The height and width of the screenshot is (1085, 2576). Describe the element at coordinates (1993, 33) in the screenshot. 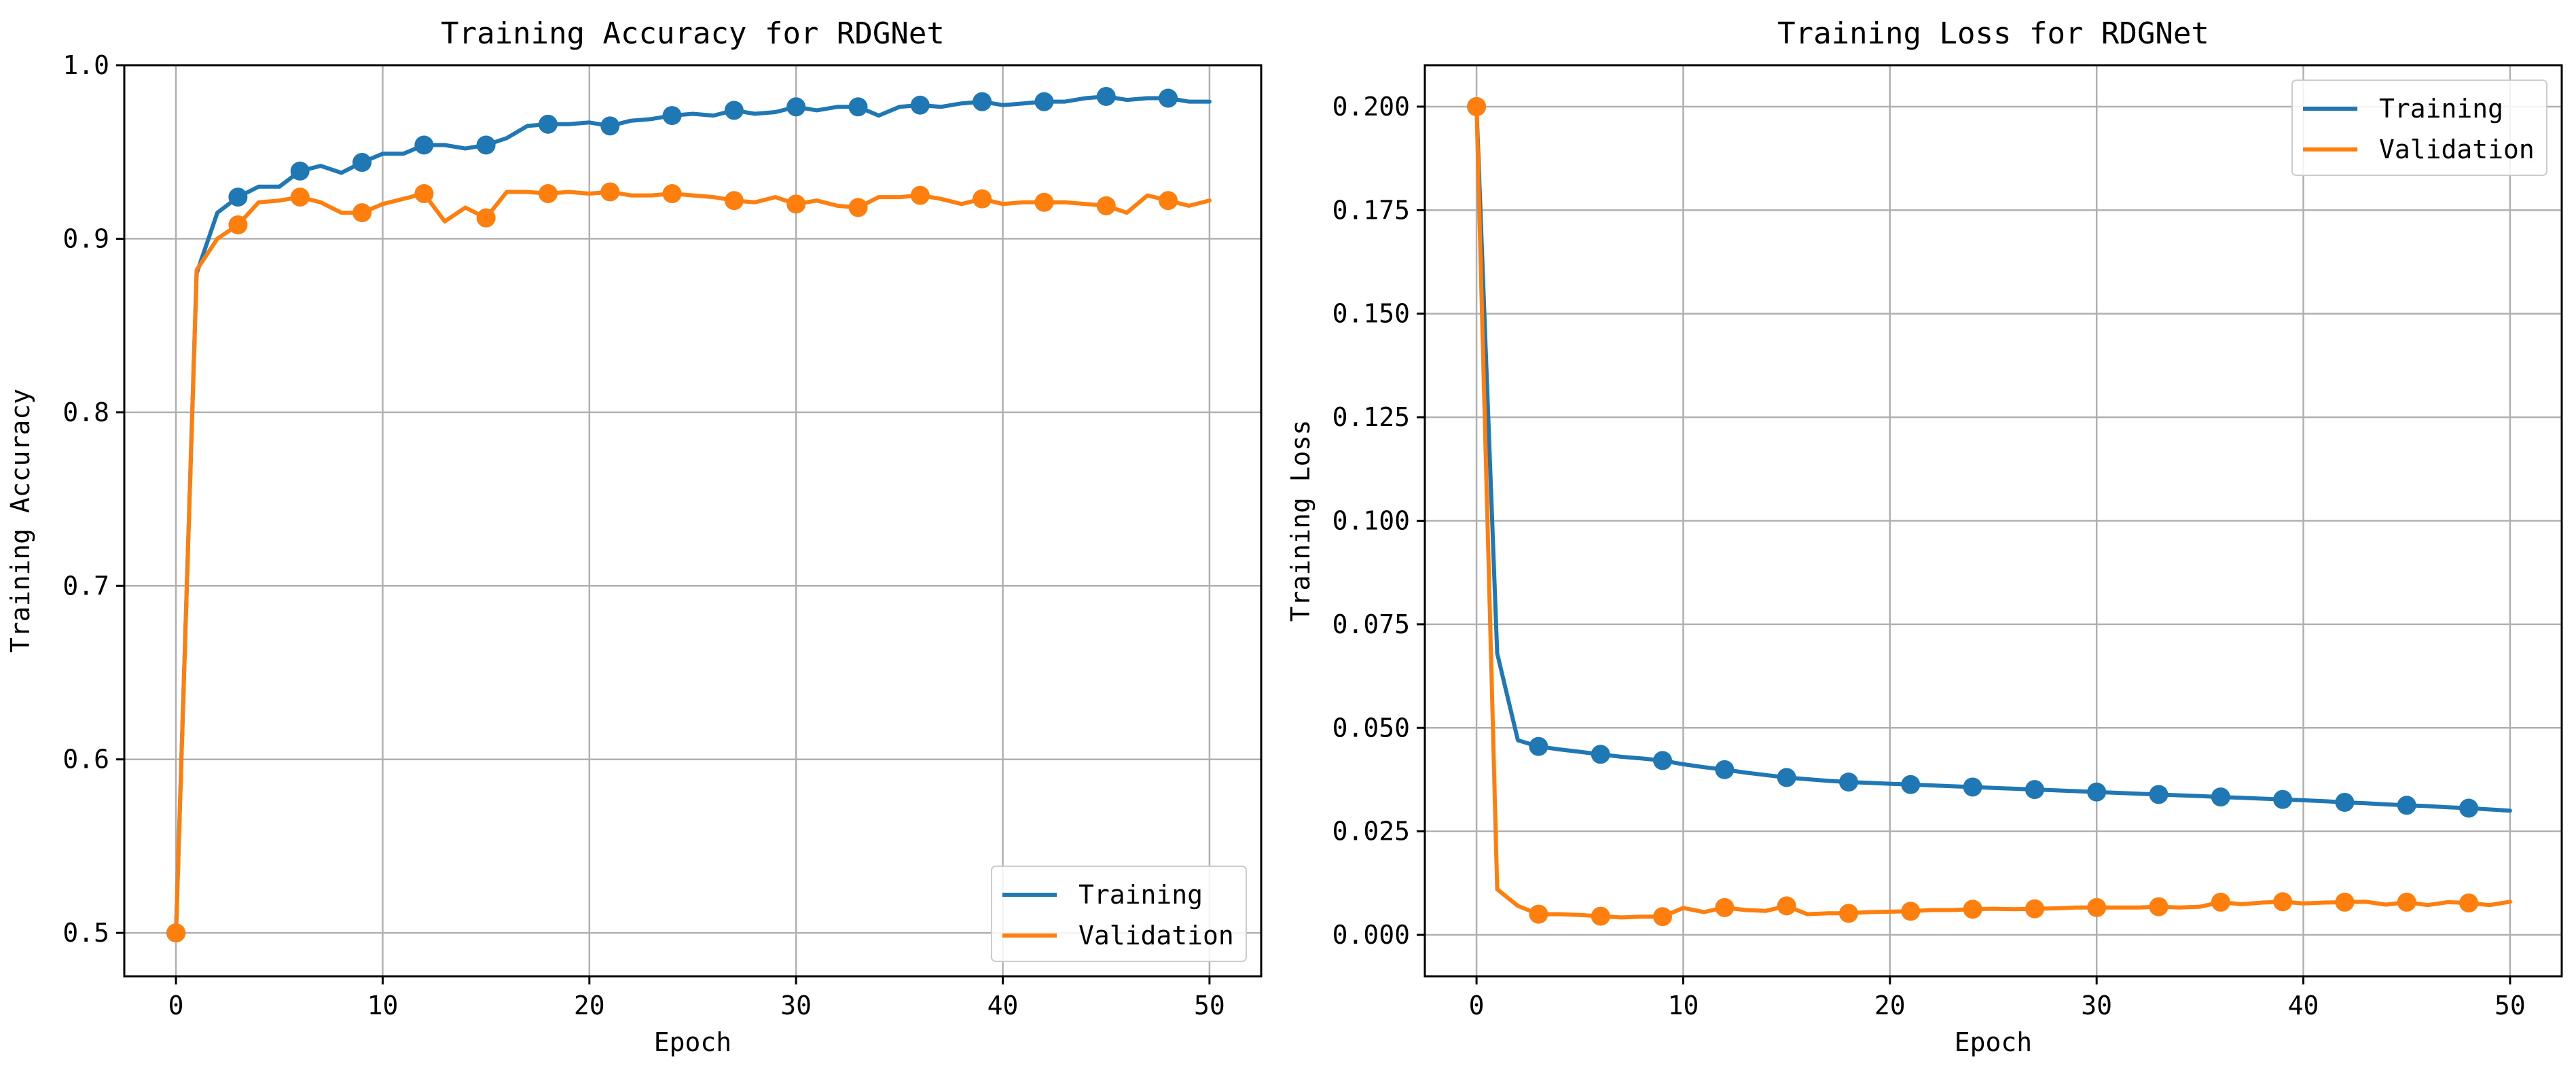

I see `loss-chart-title: Training Loss for RDGNet` at that location.